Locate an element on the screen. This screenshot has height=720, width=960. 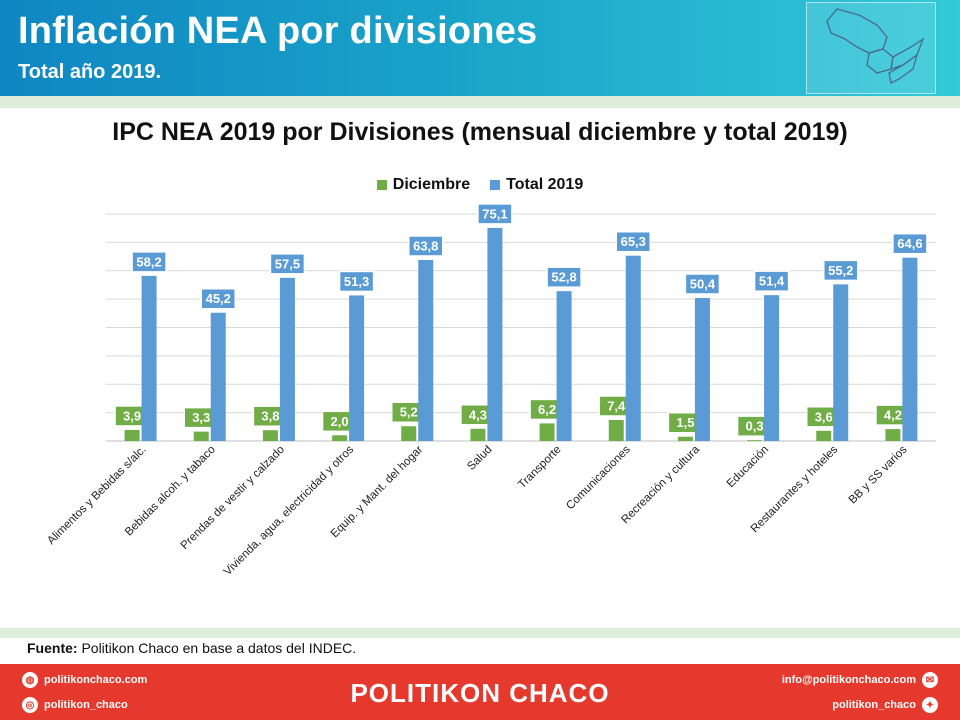
data-label-diciembre: 2,0 is located at coordinates (339, 421).